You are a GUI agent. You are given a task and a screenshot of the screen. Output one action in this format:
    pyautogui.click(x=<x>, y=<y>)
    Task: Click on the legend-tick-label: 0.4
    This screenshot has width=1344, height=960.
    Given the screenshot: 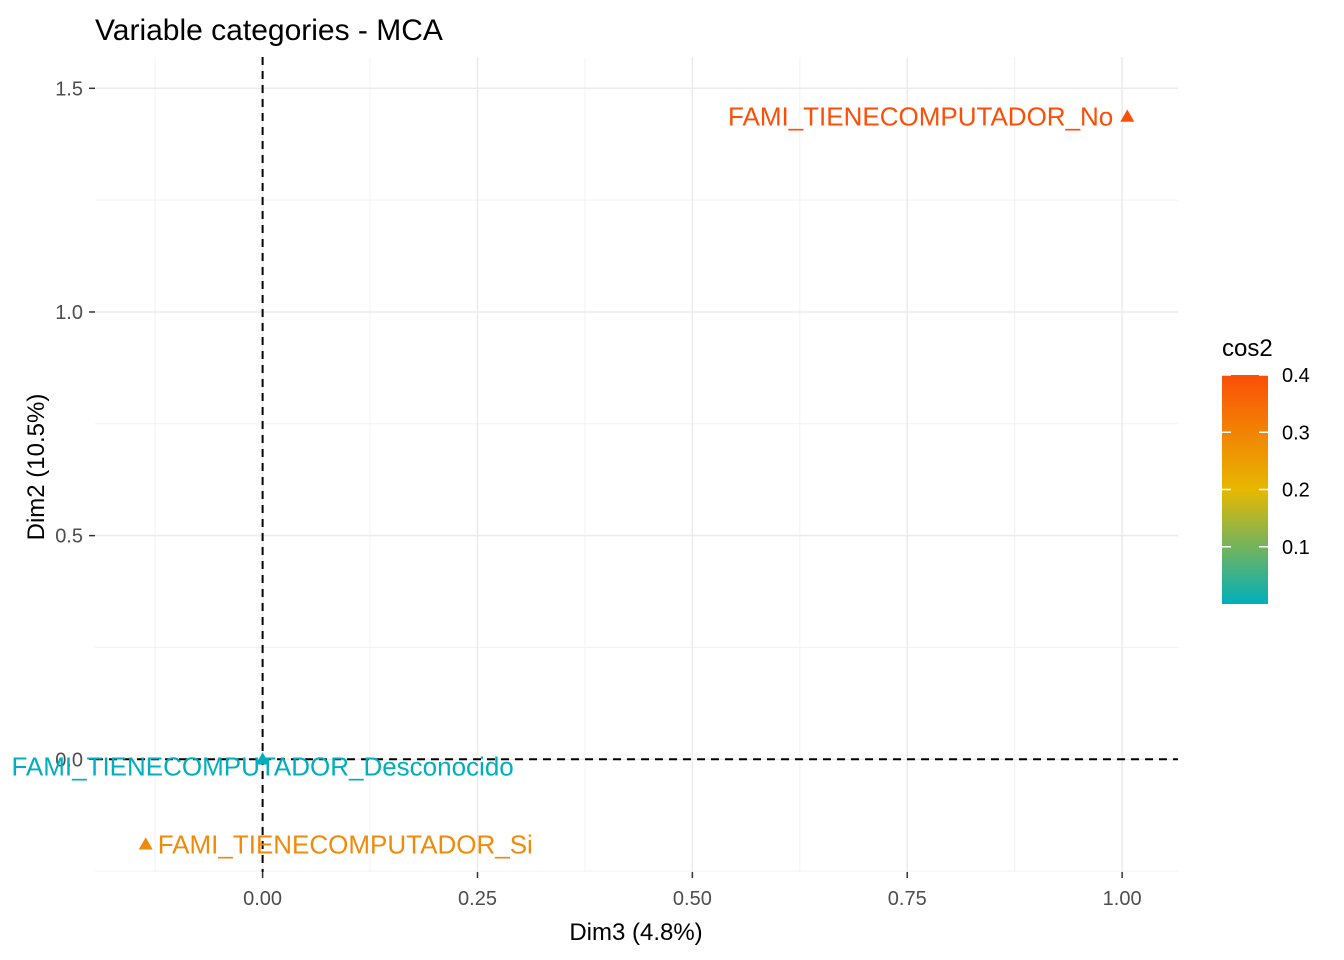 What is the action you would take?
    pyautogui.click(x=1296, y=376)
    